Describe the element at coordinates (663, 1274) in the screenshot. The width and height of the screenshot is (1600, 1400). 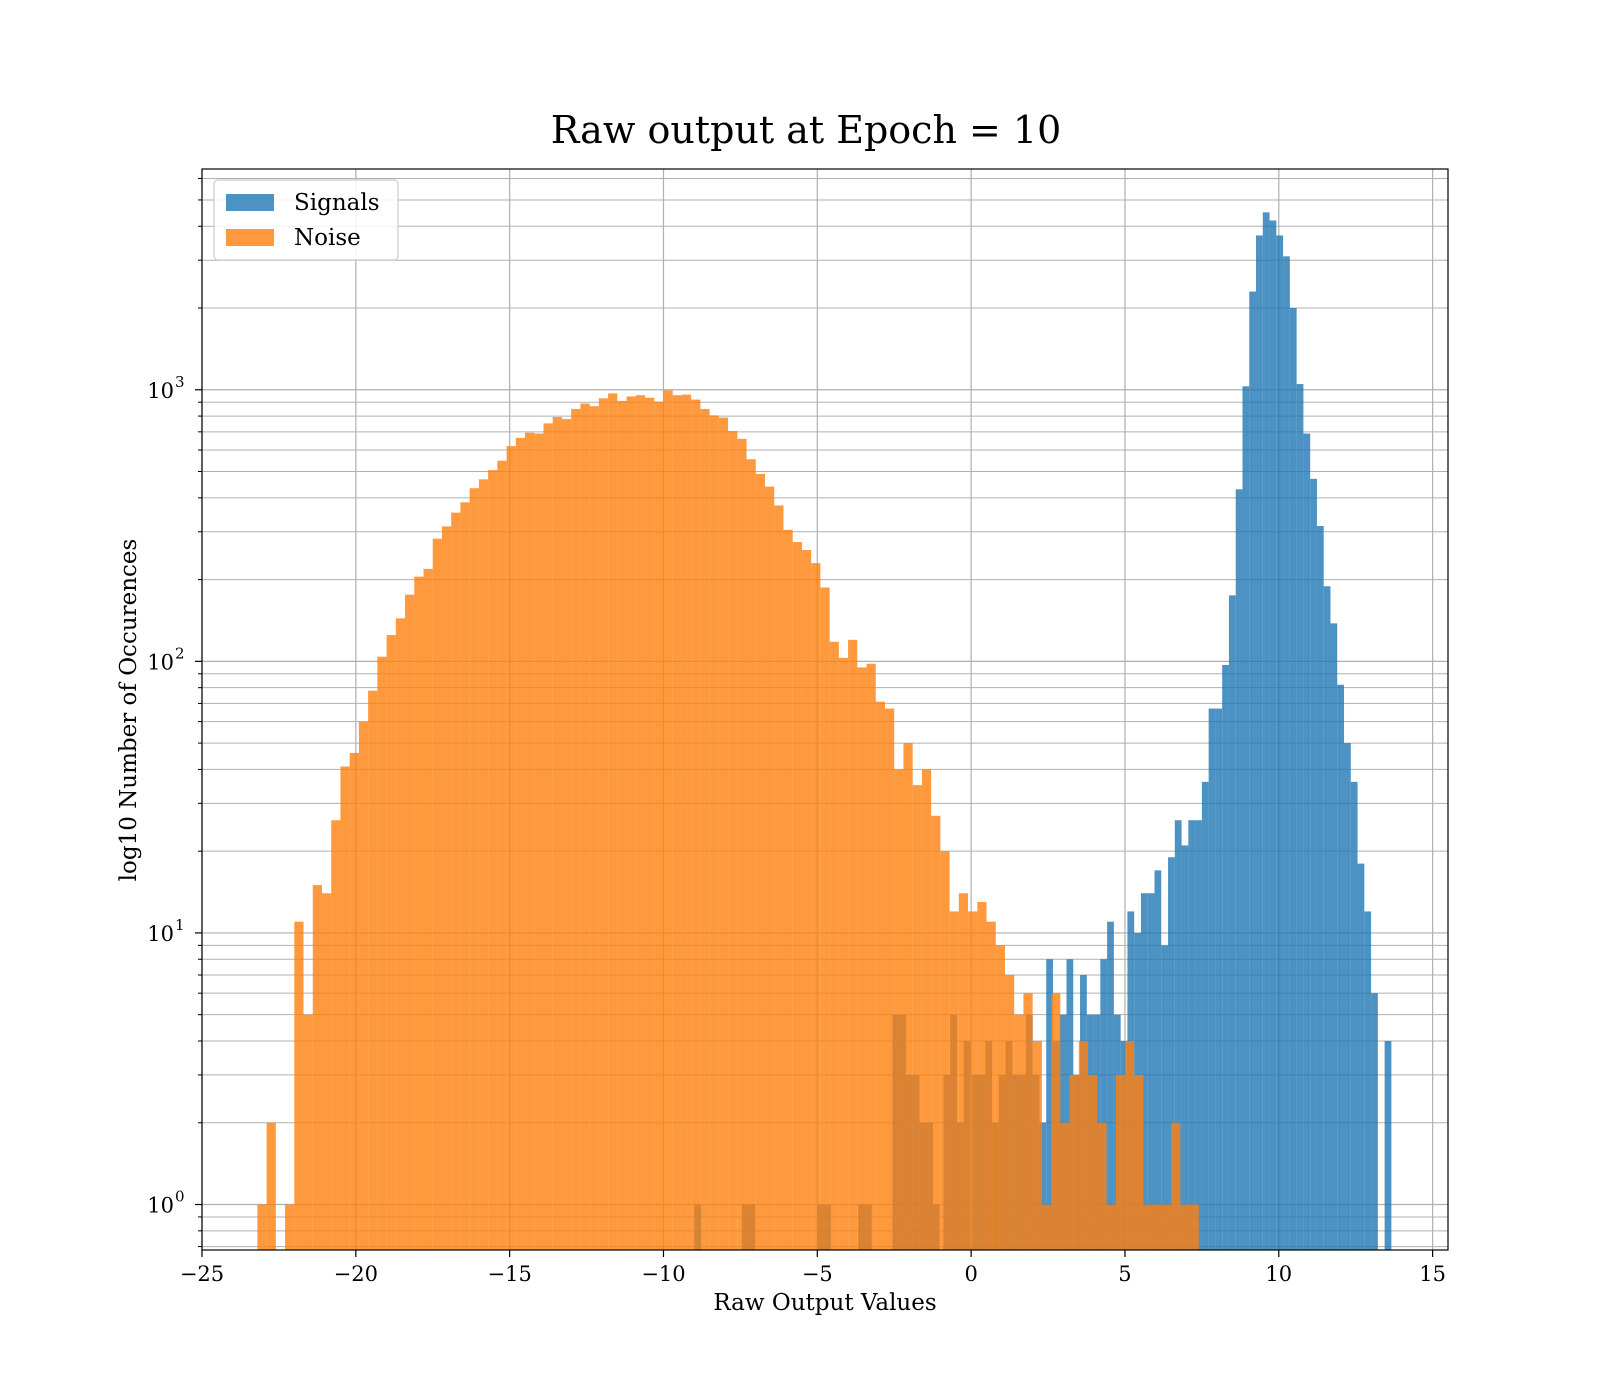
I see `x-tick-label: −10` at that location.